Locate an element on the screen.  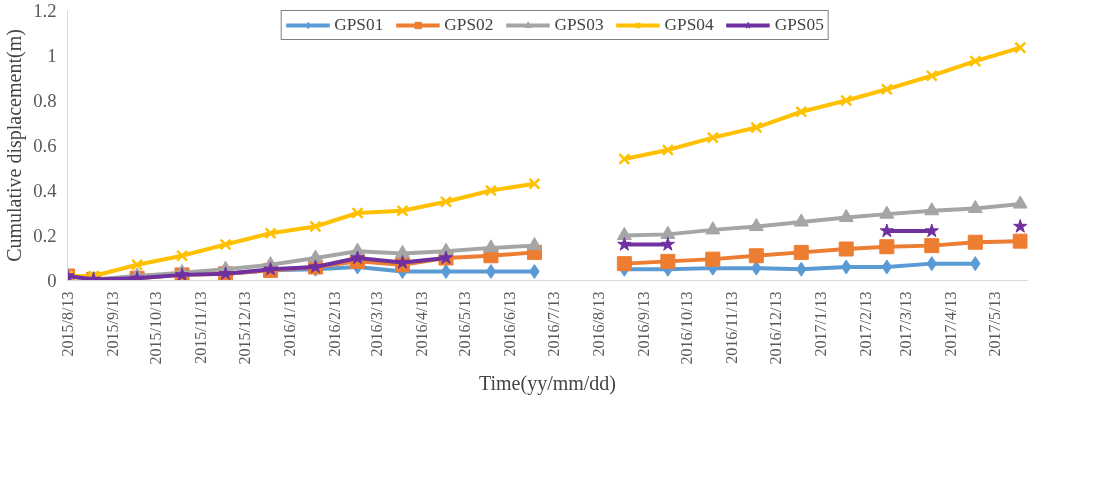
legend-label: GPS01 is located at coordinates (359, 25).